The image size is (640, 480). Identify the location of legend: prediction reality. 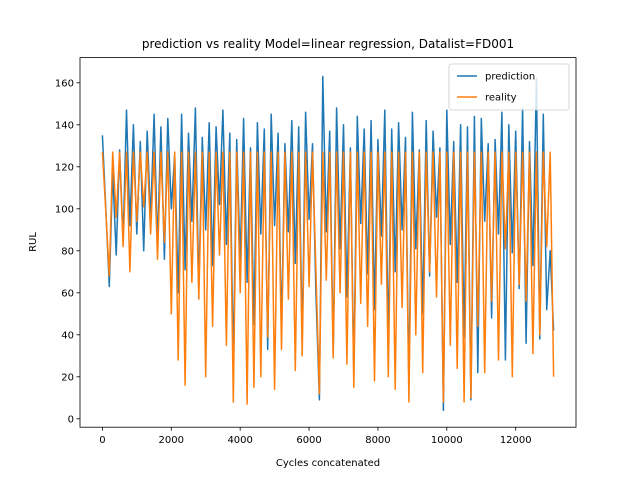
(509, 87).